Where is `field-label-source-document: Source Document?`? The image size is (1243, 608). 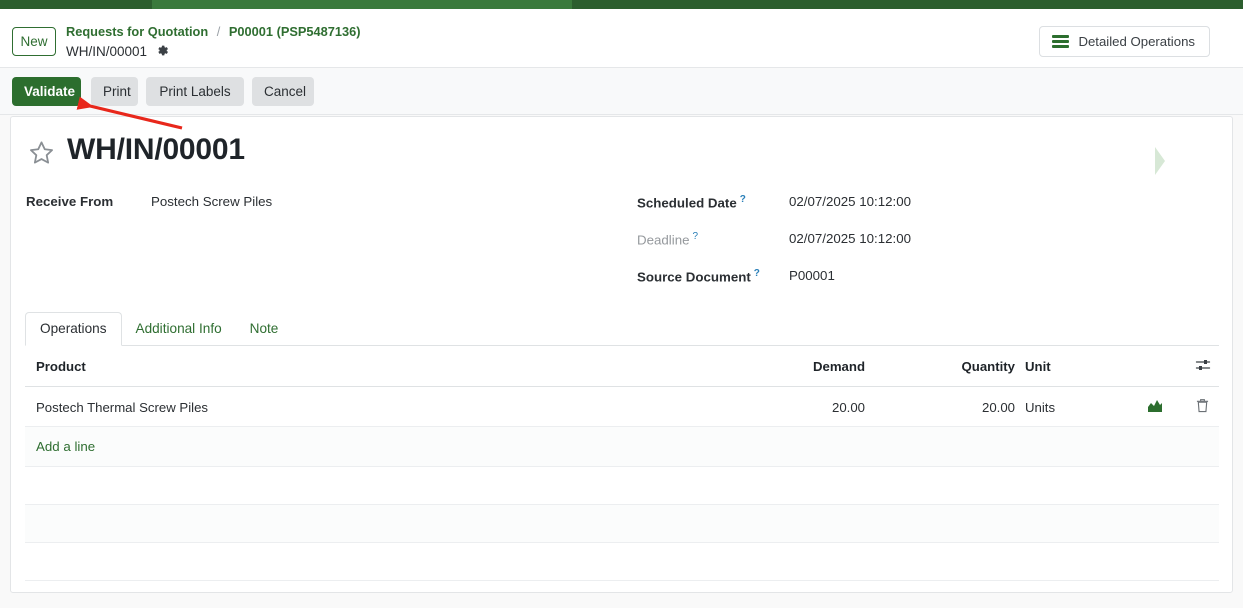
field-label-source-document: Source Document? is located at coordinates (713, 275).